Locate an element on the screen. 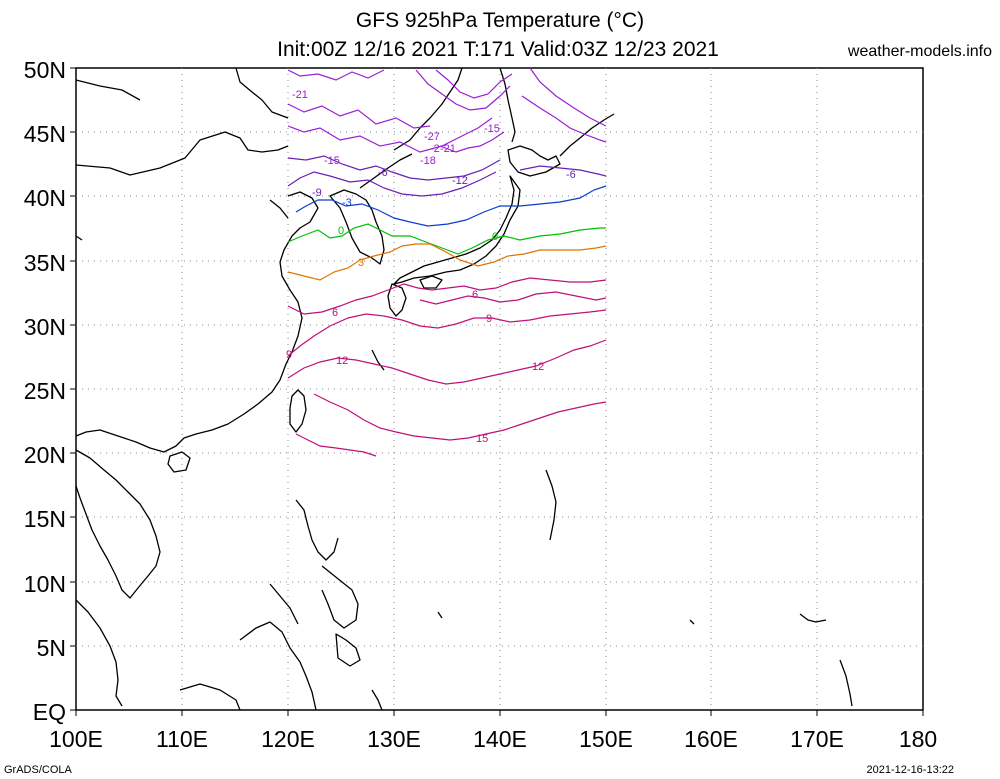 The image size is (1000, 779). y-tick-label: EQ is located at coordinates (49, 712).